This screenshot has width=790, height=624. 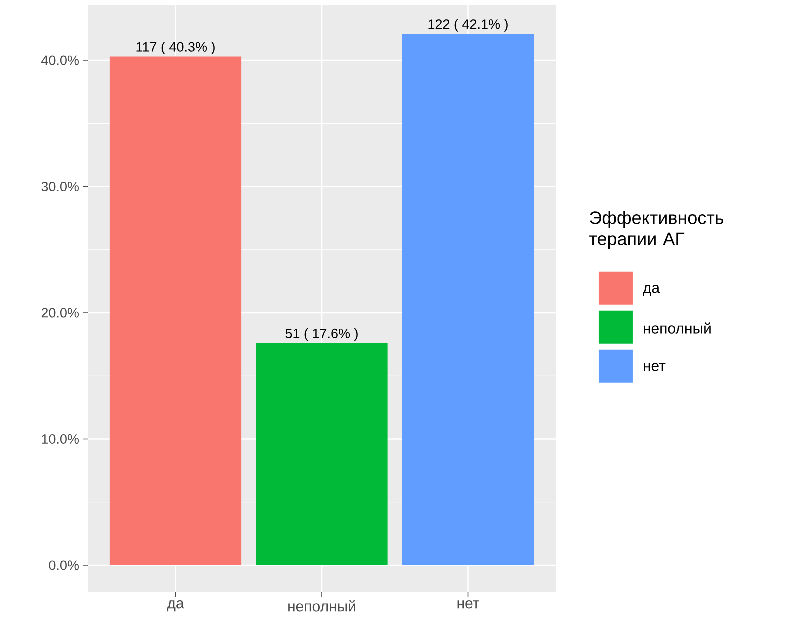 What do you see at coordinates (651, 290) in the screenshot?
I see `legend-label: да` at bounding box center [651, 290].